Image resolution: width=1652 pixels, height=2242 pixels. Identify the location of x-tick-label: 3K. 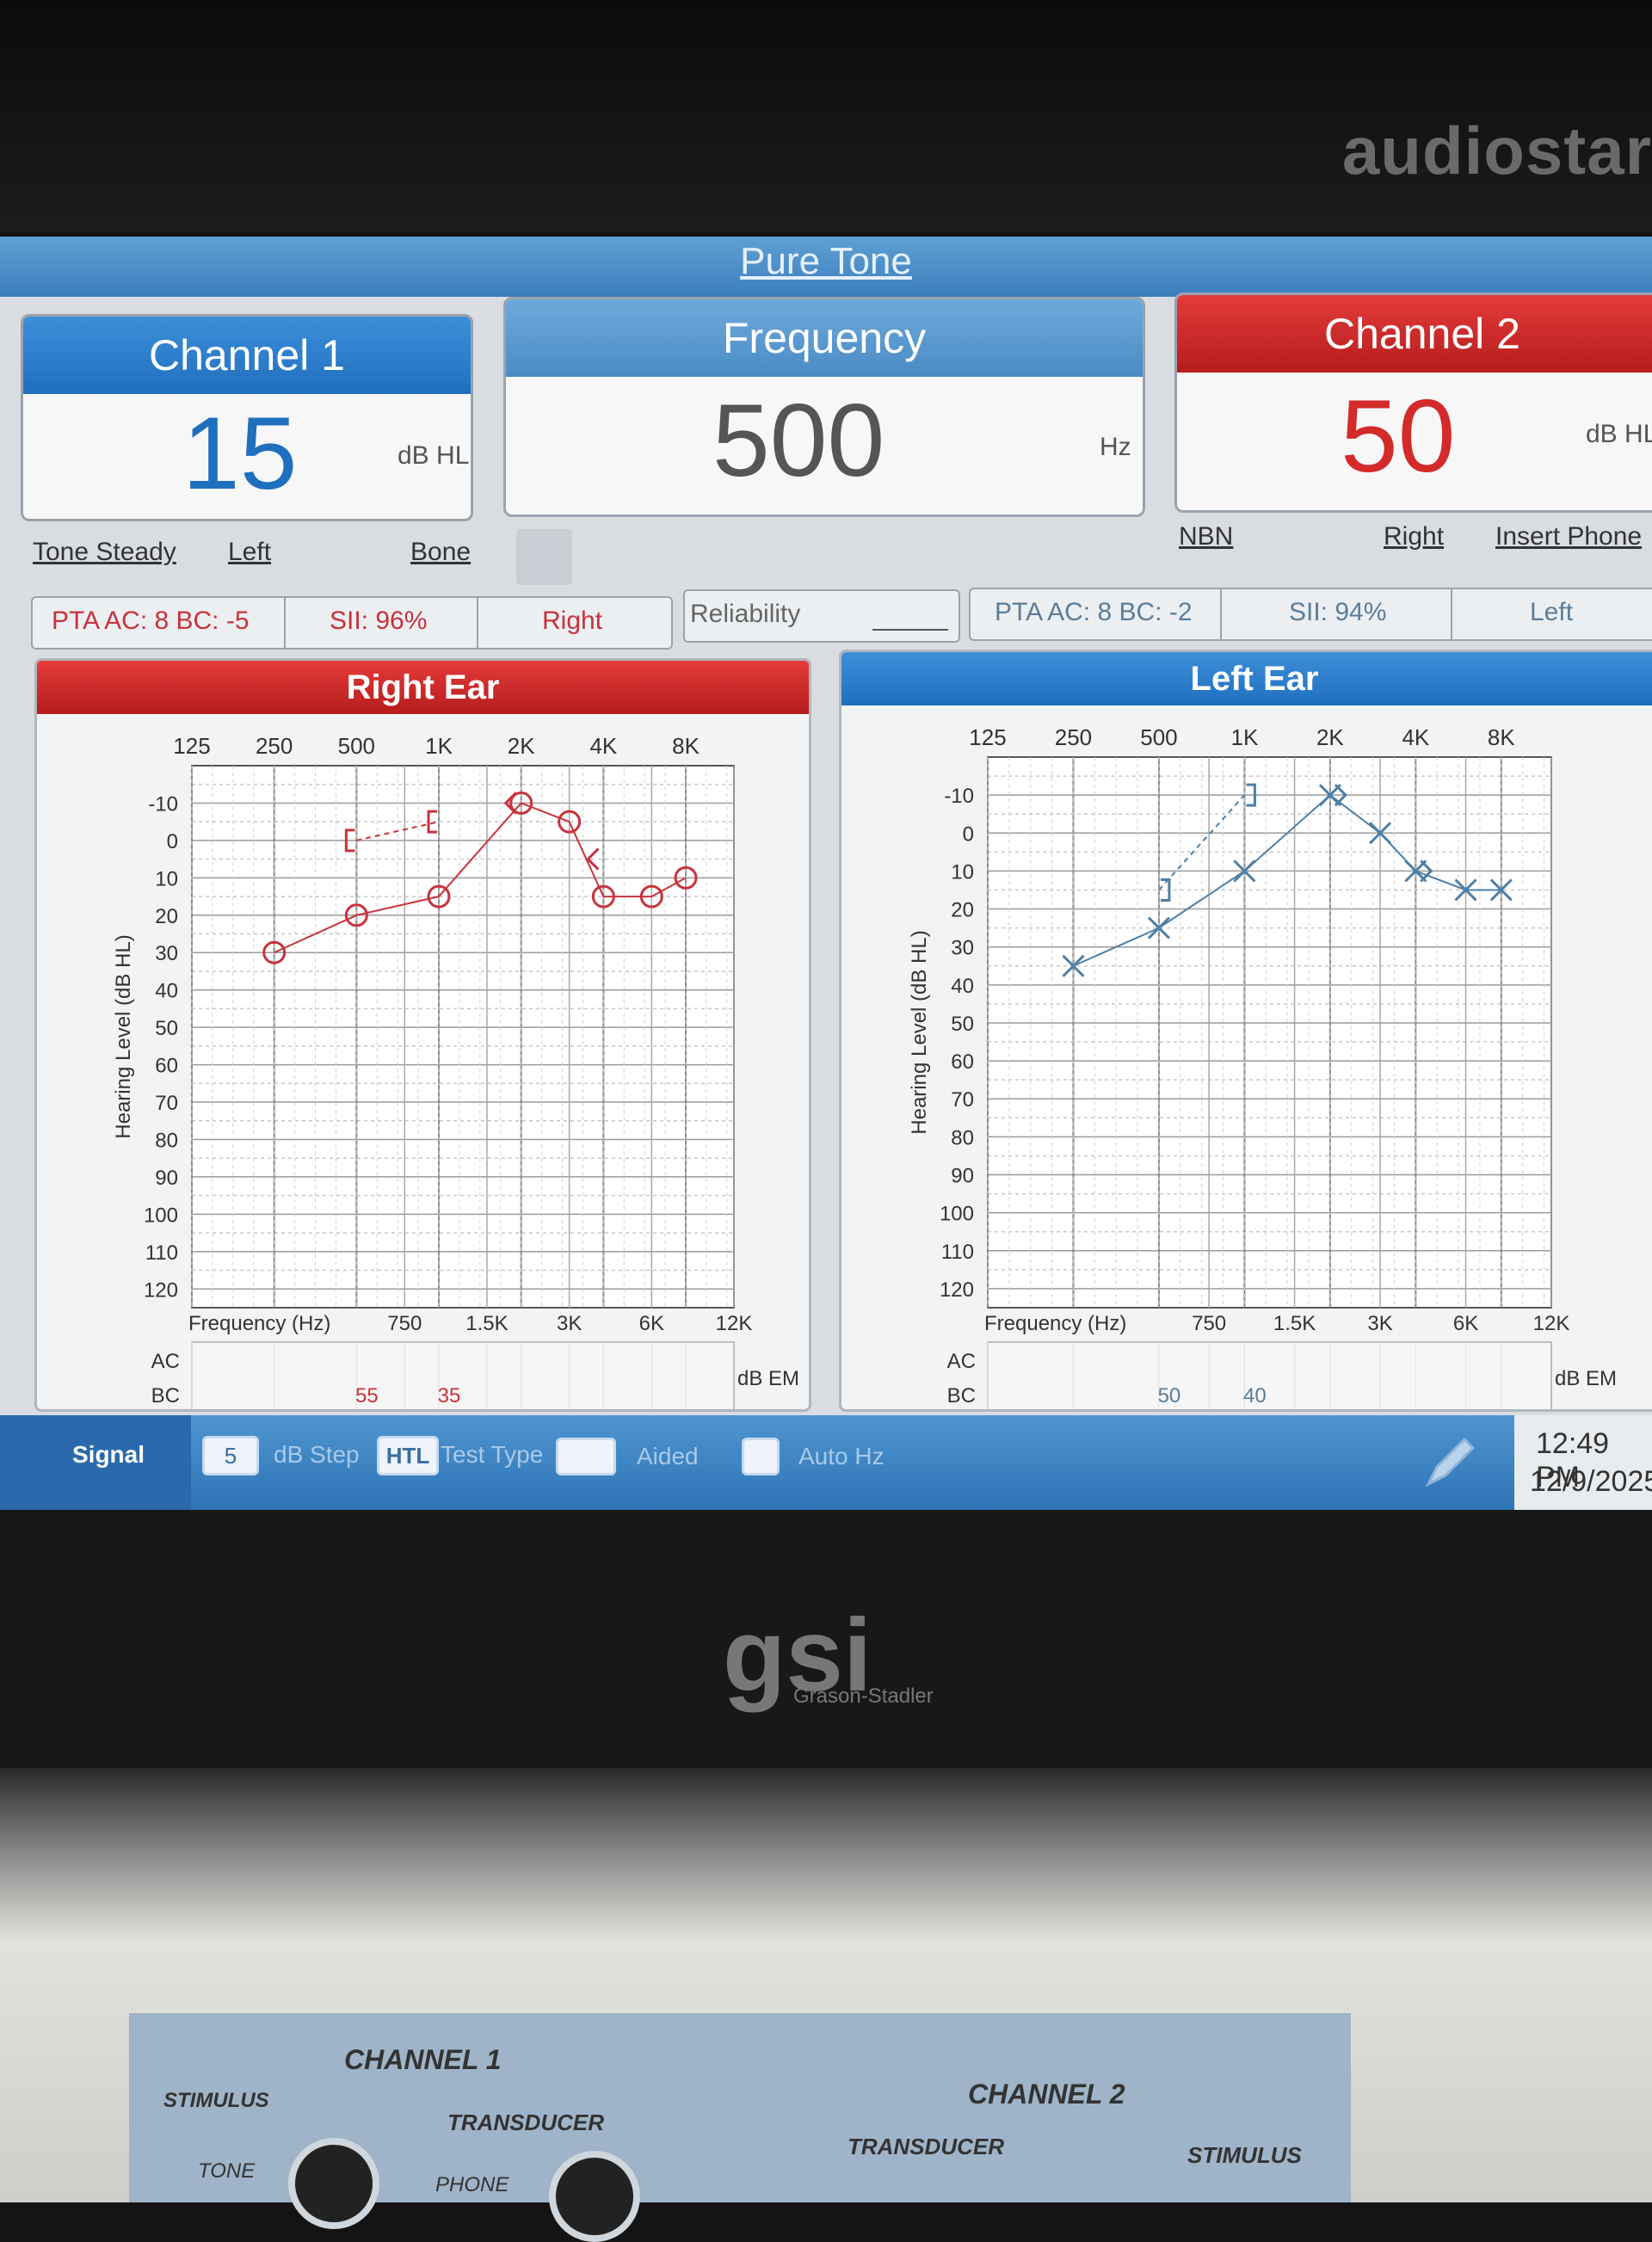
(569, 1323).